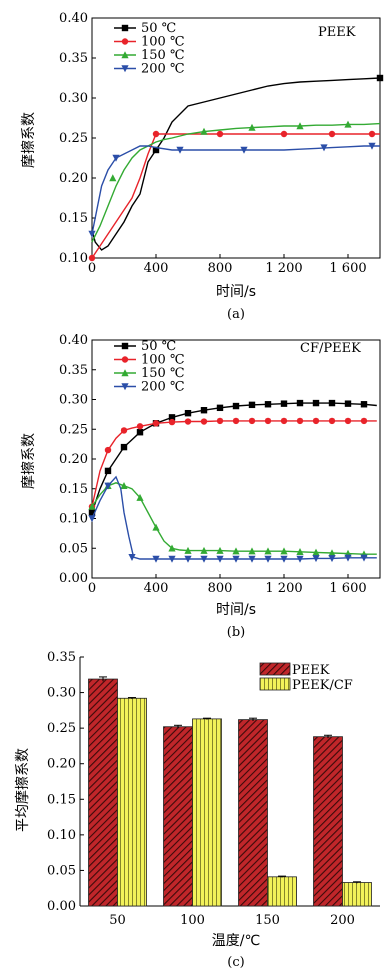 This screenshot has width=392, height=970. I want to click on chart-a-legend-label: 150 ℃, so click(163, 55).